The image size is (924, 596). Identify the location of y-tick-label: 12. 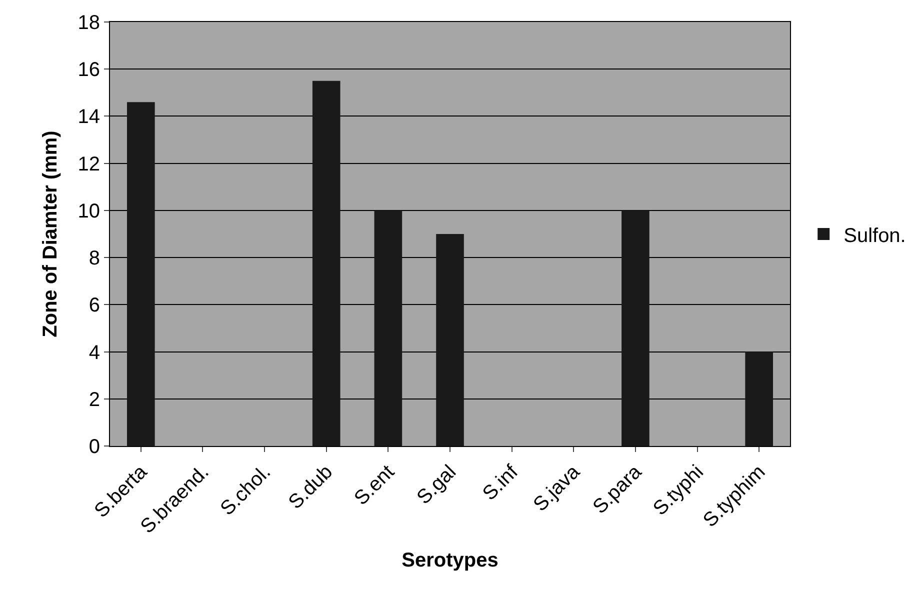
(89, 164).